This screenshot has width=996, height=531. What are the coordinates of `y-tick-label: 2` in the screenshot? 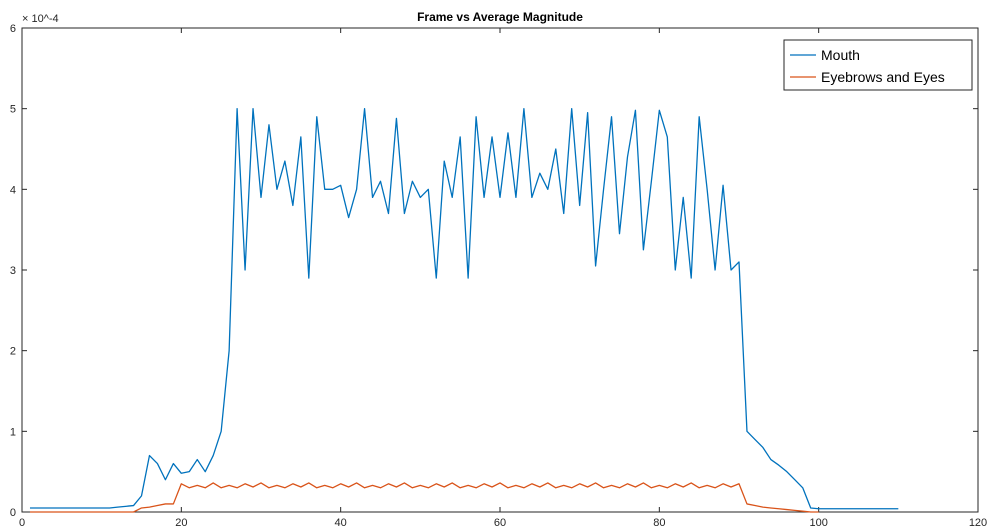 It's located at (13, 352).